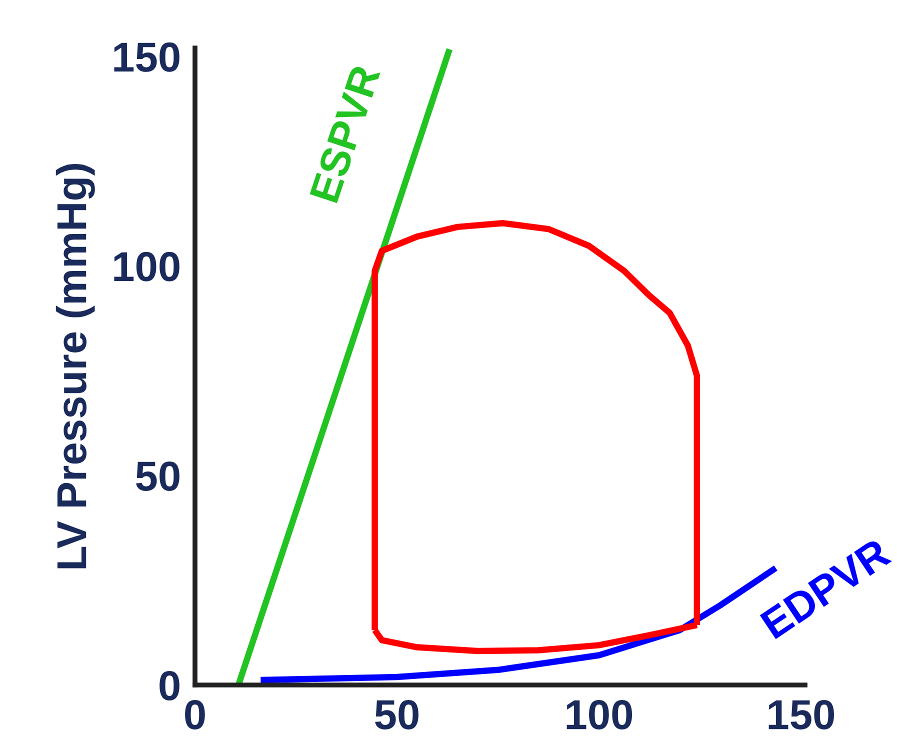 The height and width of the screenshot is (752, 897). Describe the element at coordinates (599, 715) in the screenshot. I see `x-tick-label: 100` at that location.